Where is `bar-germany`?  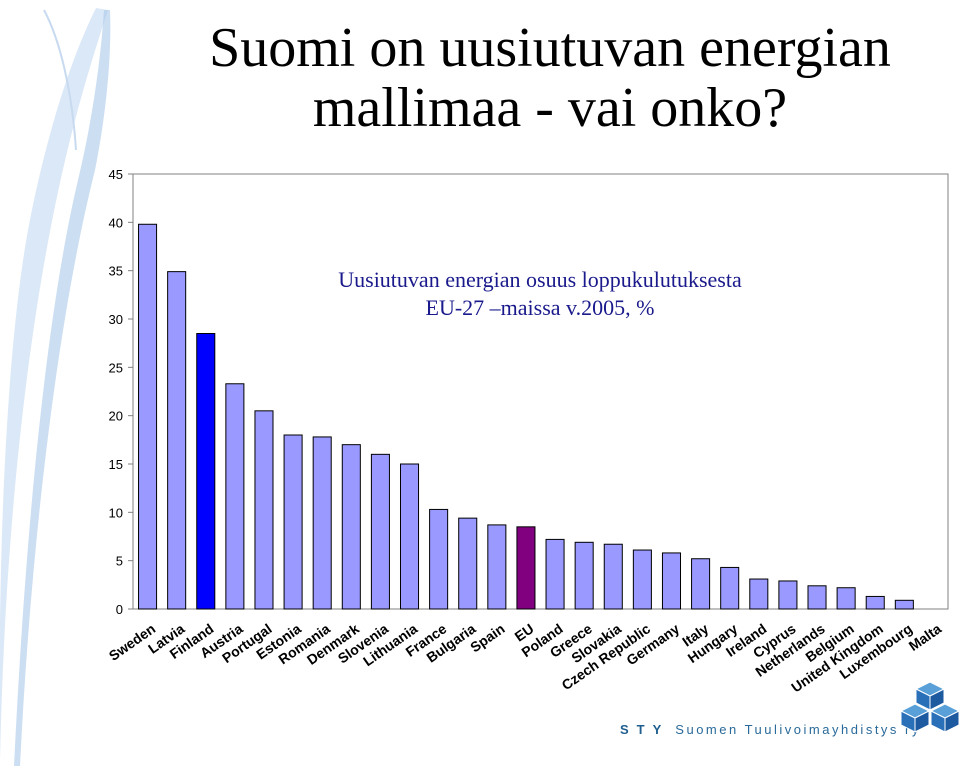 bar-germany is located at coordinates (671, 581).